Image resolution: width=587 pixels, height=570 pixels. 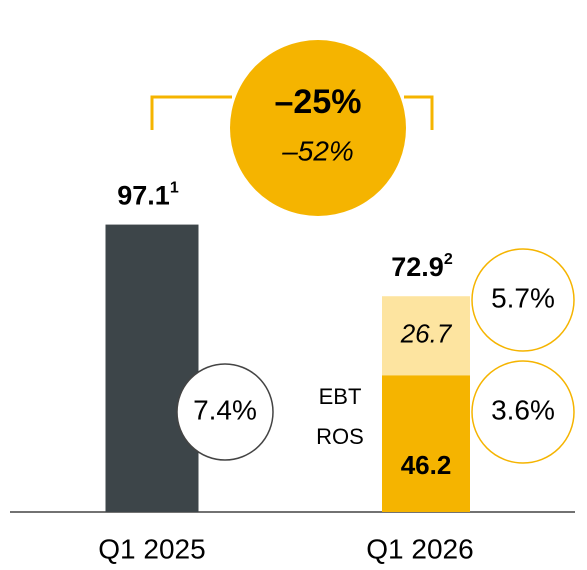 I want to click on legend-label: EBT, so click(x=340, y=396).